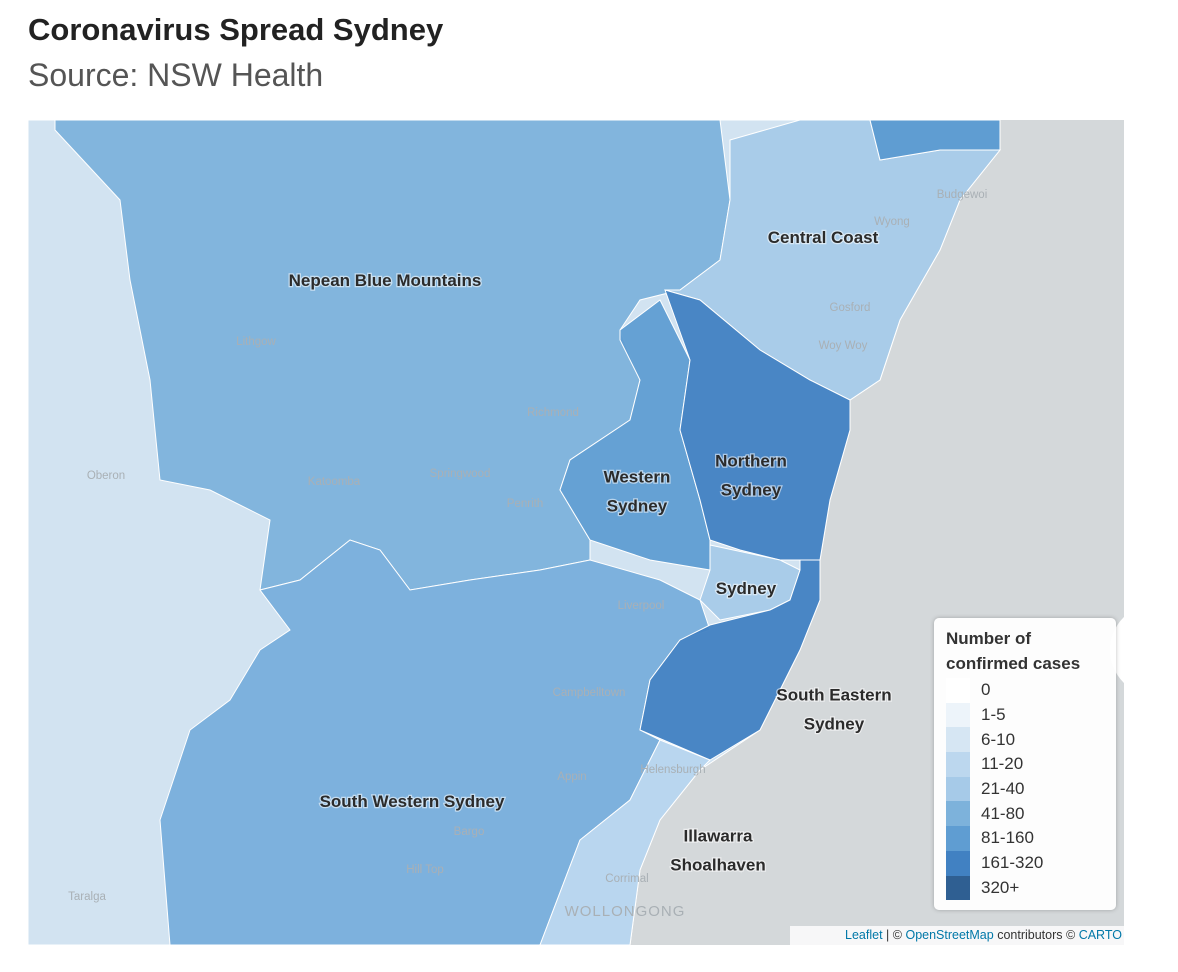  Describe the element at coordinates (469, 832) in the screenshot. I see `town-label: Bargo` at that location.